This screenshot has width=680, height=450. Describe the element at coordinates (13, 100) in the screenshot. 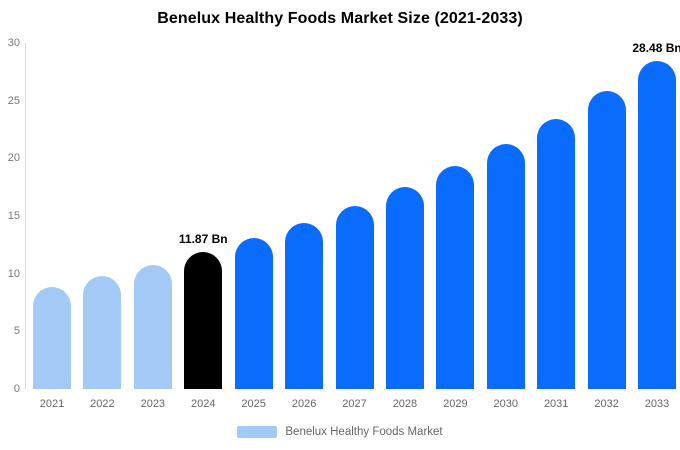

I see `y-tick-label: 25` at that location.